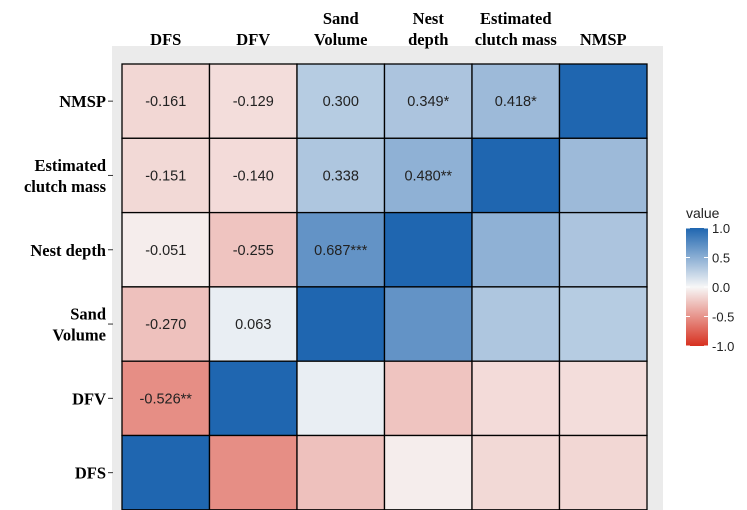 The image size is (747, 510). I want to click on cell-label-r3-c1: 0.063, so click(253, 325).